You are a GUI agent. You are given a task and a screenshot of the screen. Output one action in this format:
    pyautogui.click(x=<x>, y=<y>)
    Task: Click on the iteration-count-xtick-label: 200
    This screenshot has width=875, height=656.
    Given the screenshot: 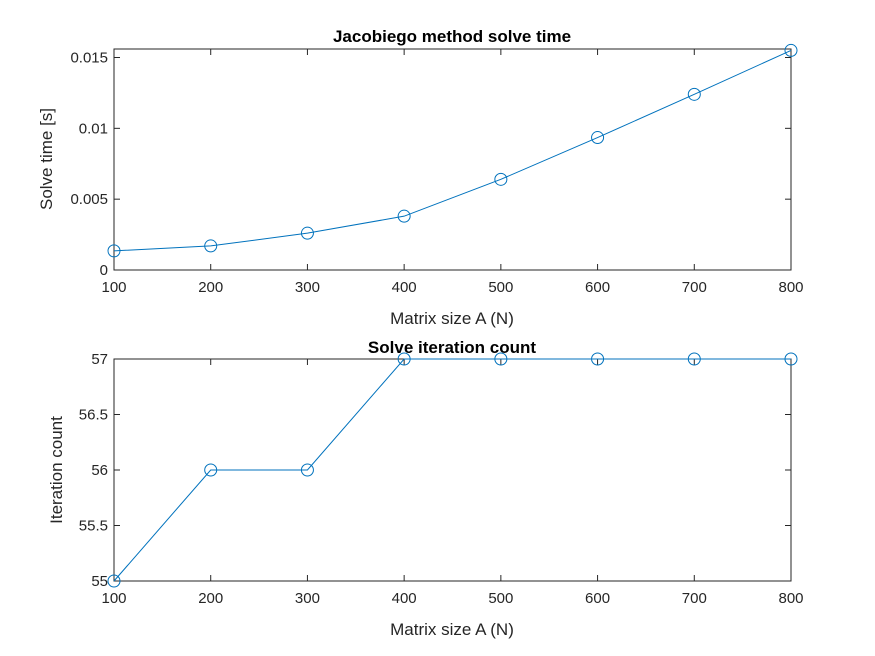 What is the action you would take?
    pyautogui.click(x=210, y=598)
    